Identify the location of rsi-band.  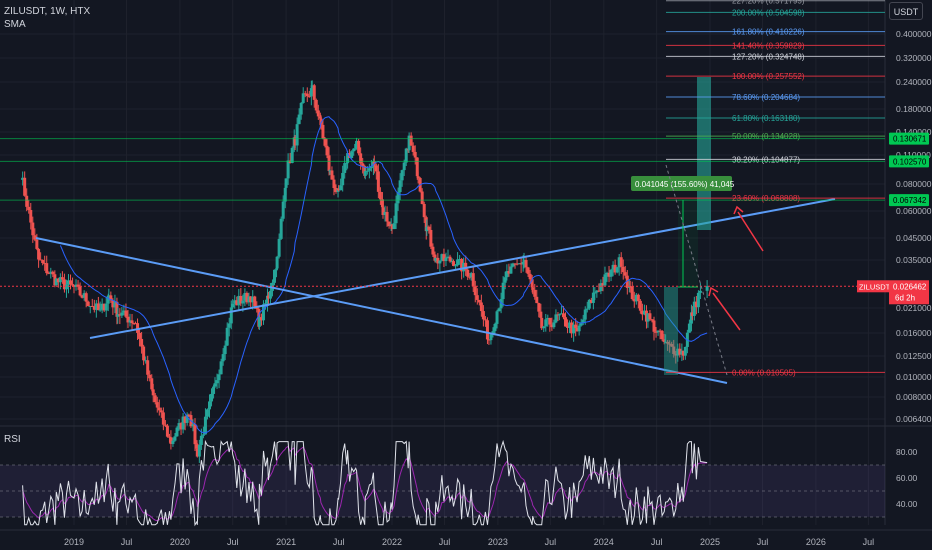
(442, 491).